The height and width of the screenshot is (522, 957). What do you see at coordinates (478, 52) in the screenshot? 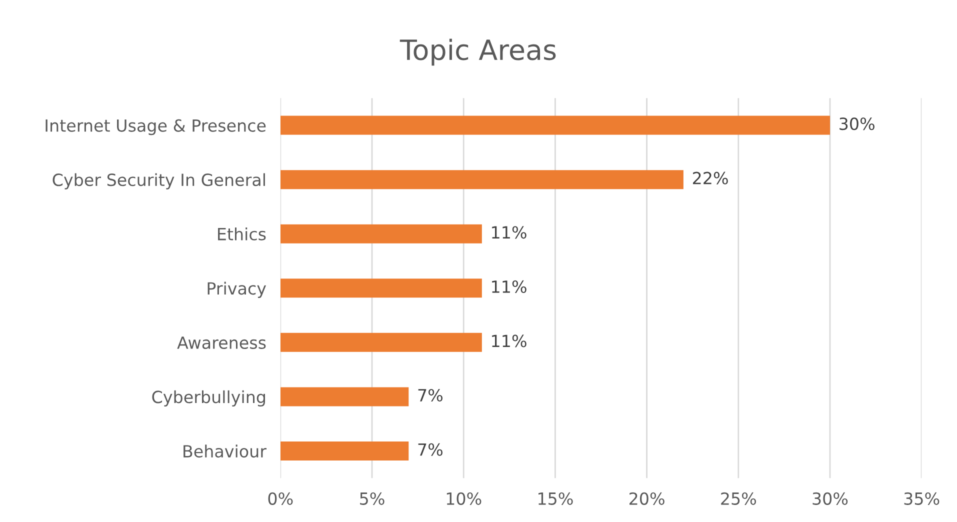
I see `chart-title: Topic Areas` at bounding box center [478, 52].